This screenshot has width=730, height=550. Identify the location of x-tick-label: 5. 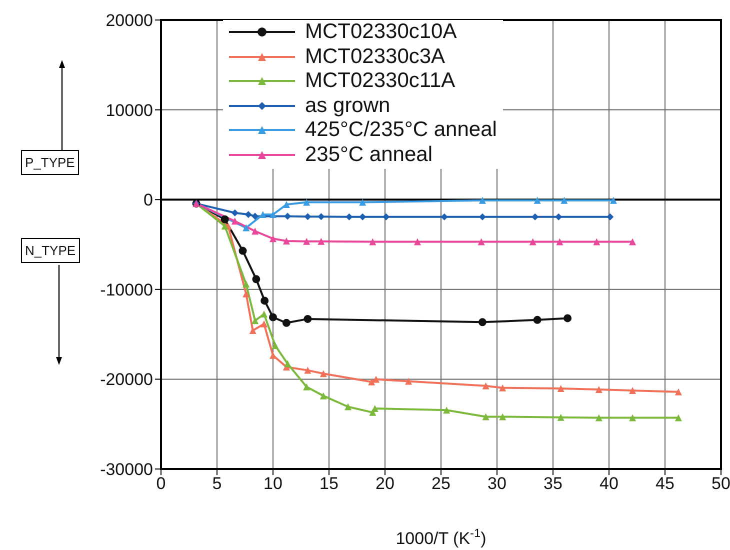
(217, 484).